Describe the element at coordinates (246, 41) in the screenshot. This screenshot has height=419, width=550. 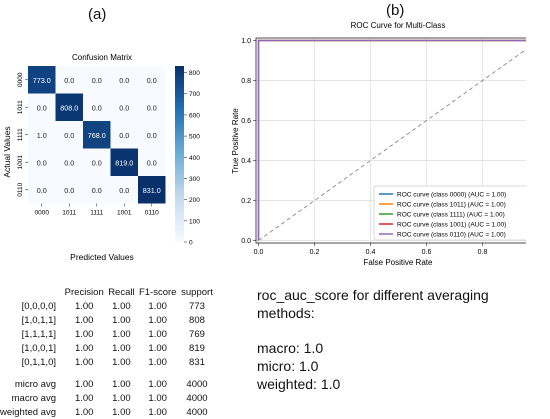
I see `roc-ytick-label: 1.0` at that location.